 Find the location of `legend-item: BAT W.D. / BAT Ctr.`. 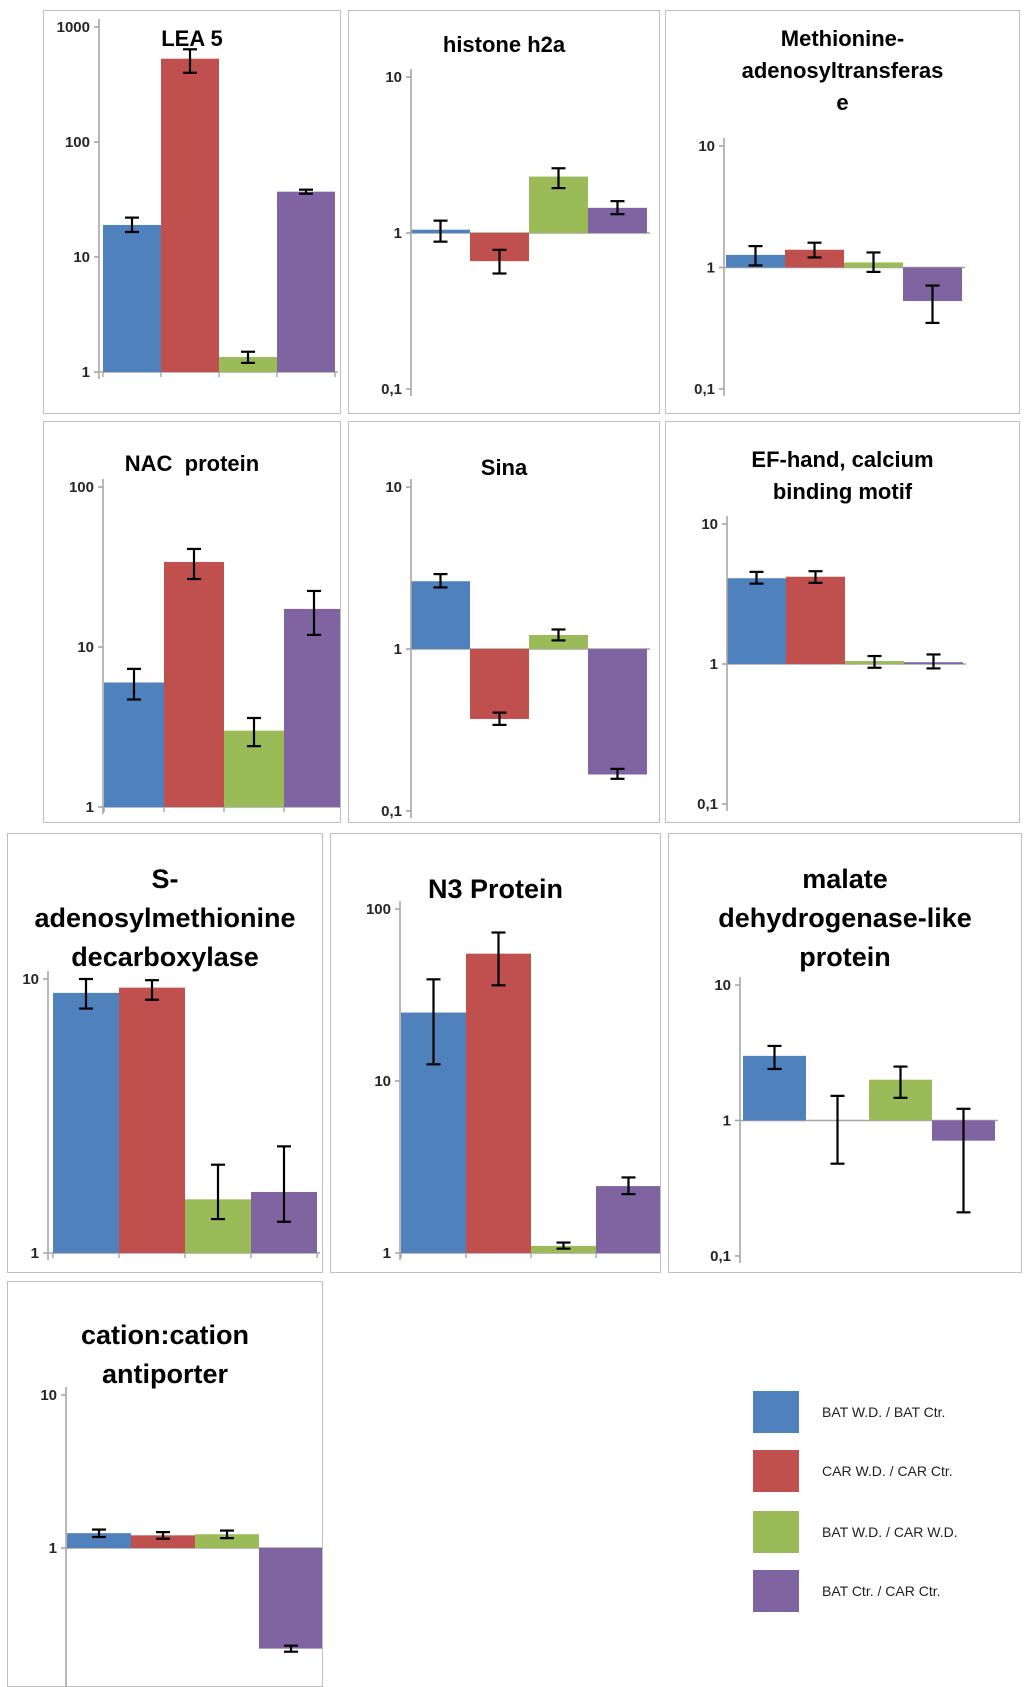

legend-item: BAT W.D. / BAT Ctr. is located at coordinates (849, 1412).